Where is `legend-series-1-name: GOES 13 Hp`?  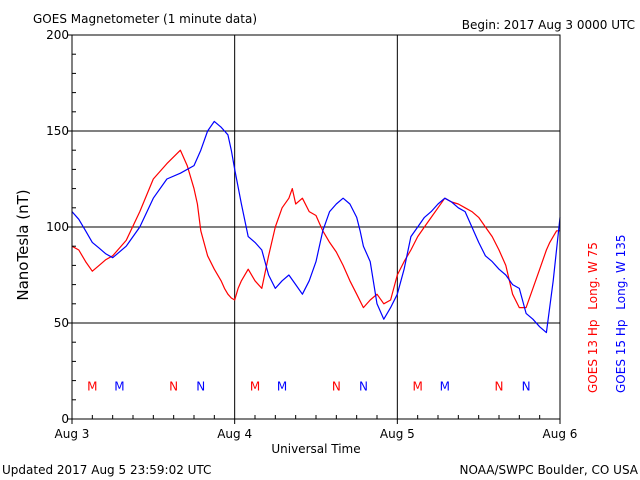 legend-series-1-name: GOES 13 Hp is located at coordinates (593, 356).